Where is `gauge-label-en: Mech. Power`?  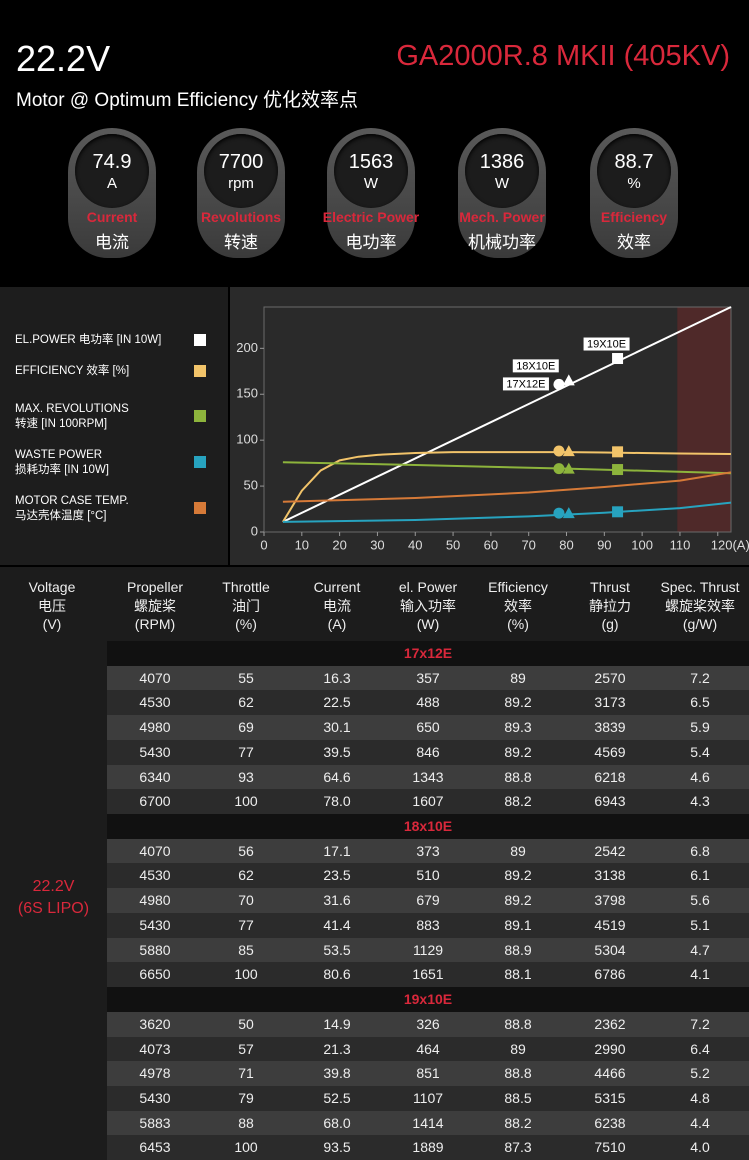
gauge-label-en: Mech. Power is located at coordinates (502, 217).